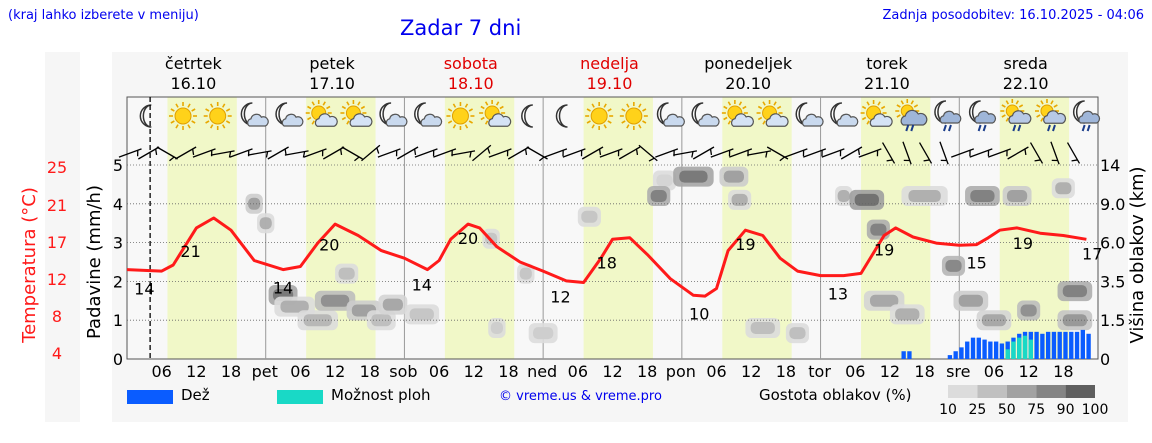  What do you see at coordinates (332, 83) in the screenshot?
I see `day-date: 17.10` at bounding box center [332, 83].